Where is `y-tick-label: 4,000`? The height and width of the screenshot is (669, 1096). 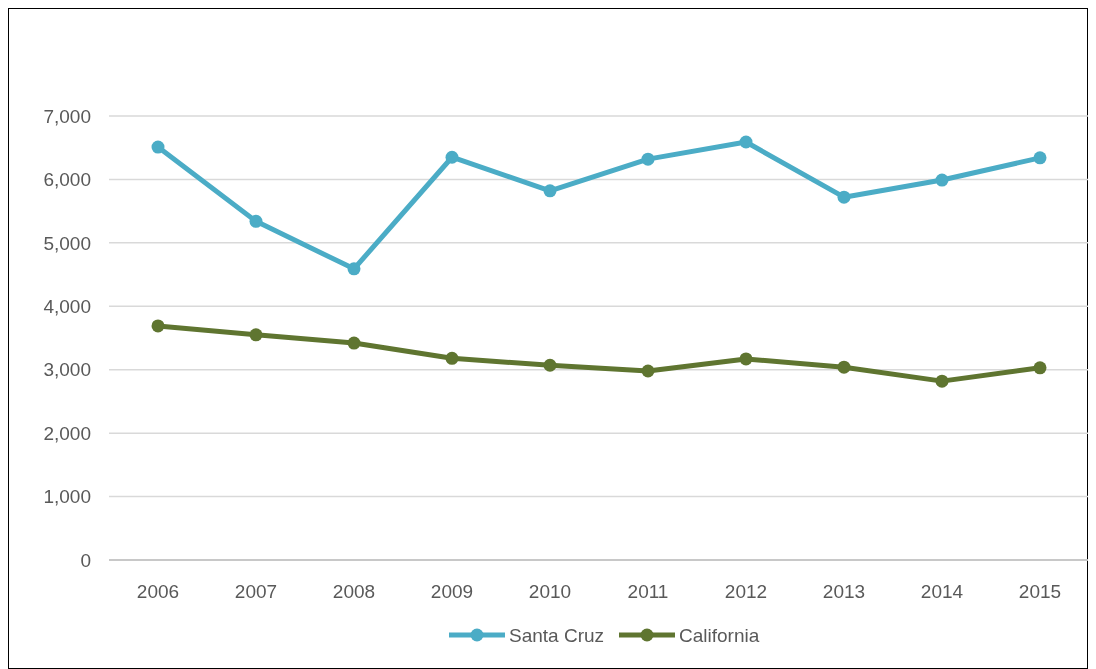
y-tick-label: 4,000 is located at coordinates (67, 306).